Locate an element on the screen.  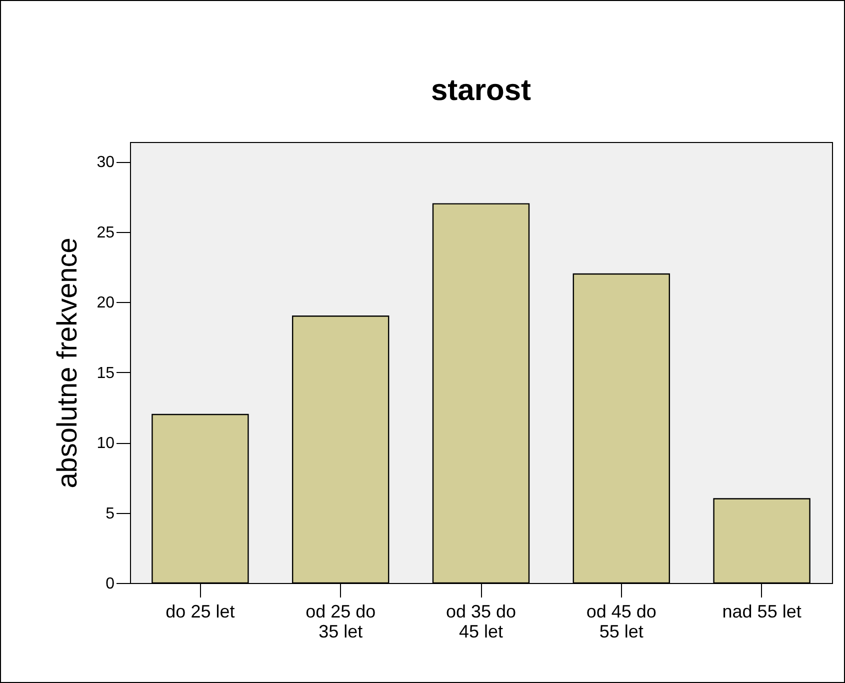
y-tick-label: 10 is located at coordinates (105, 443).